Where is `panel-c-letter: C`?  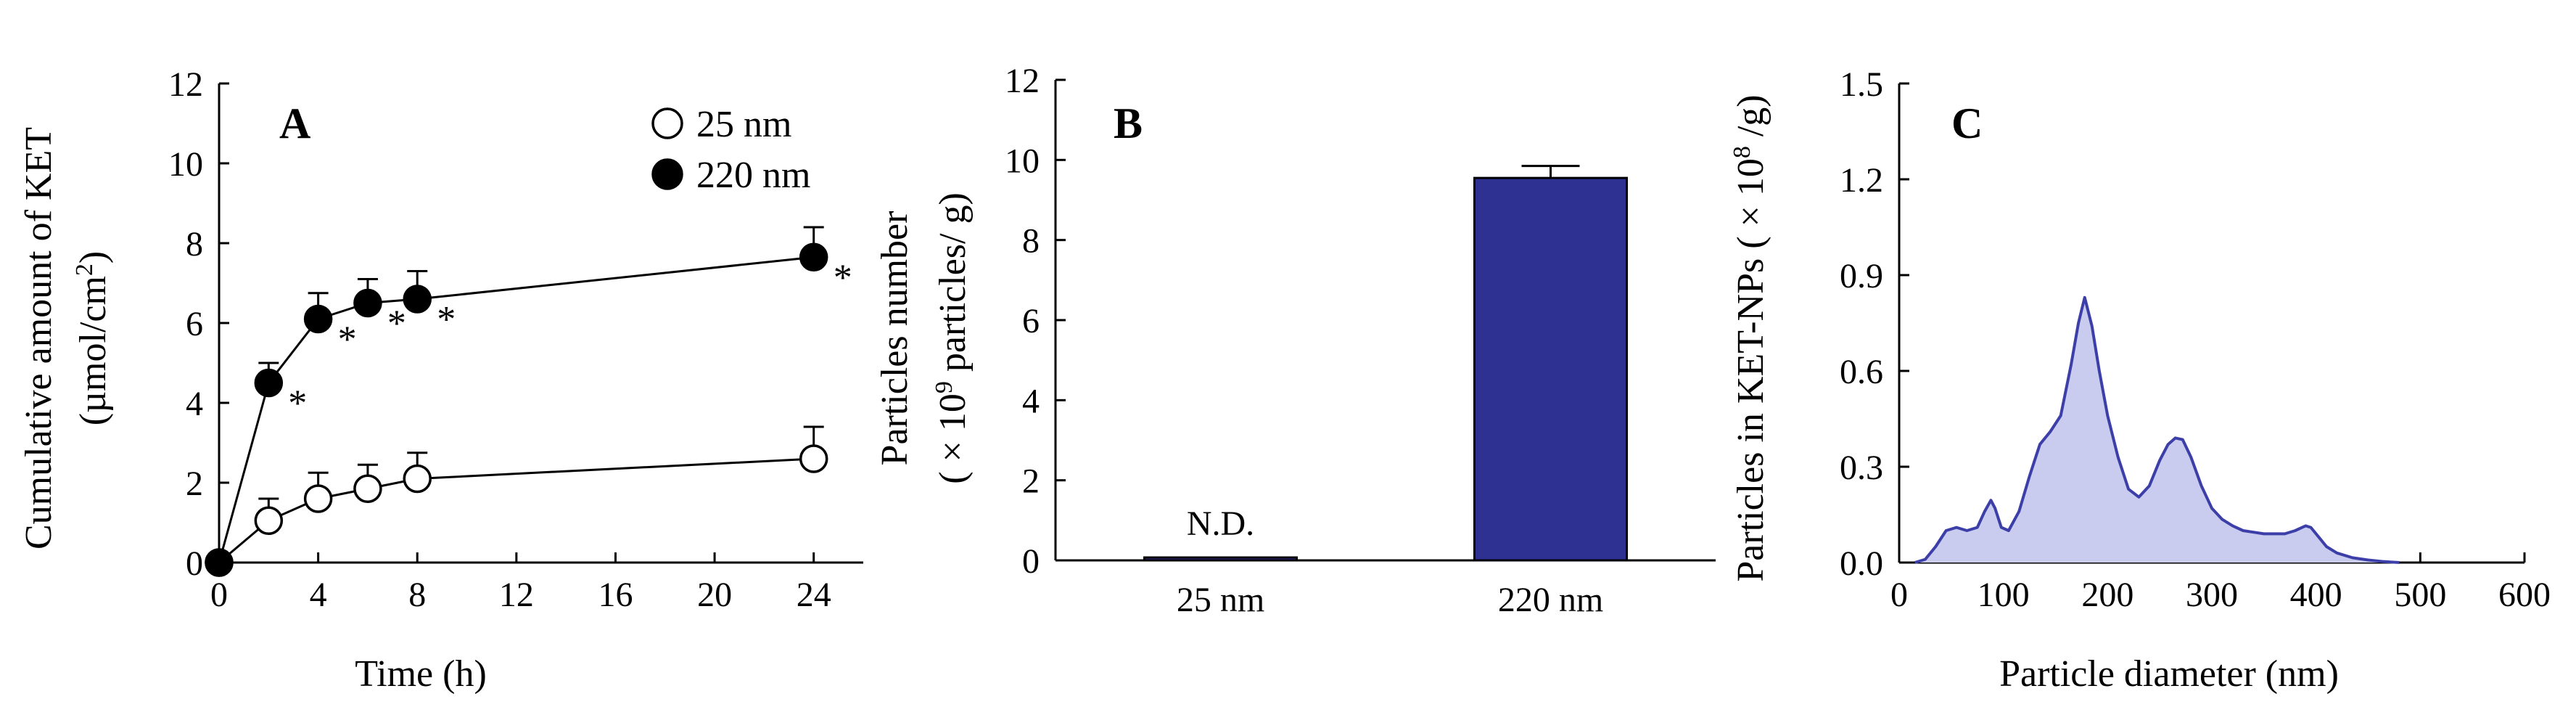
panel-c-letter: C is located at coordinates (1967, 123).